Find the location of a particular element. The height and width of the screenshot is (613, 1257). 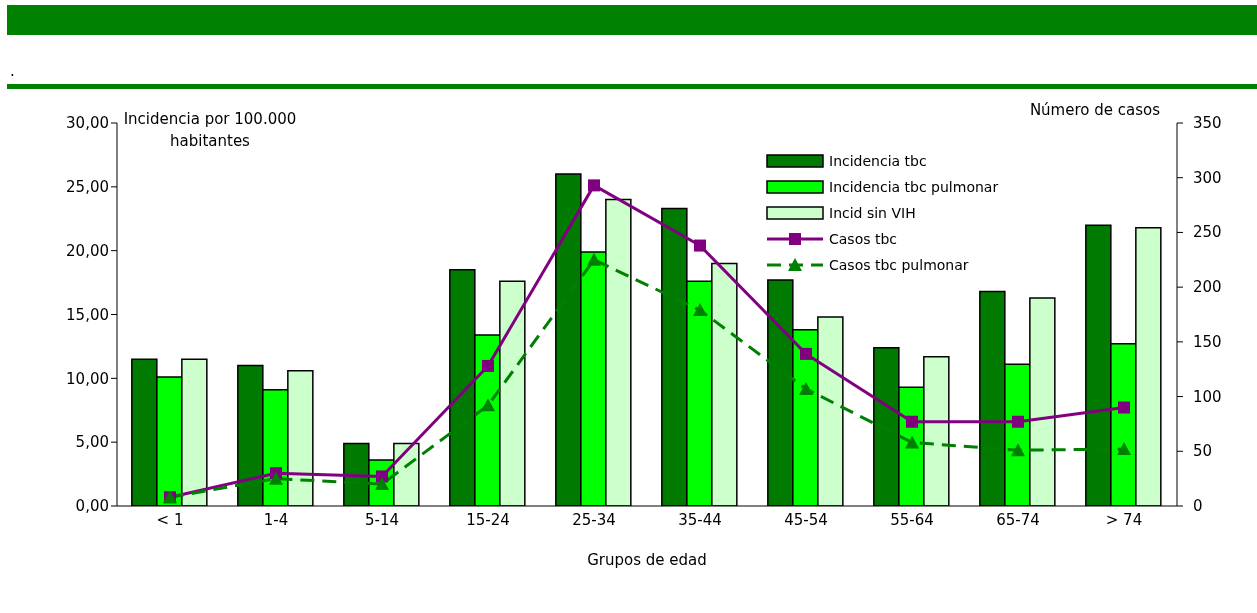

y2-tick-label: 150 is located at coordinates (1207, 341).